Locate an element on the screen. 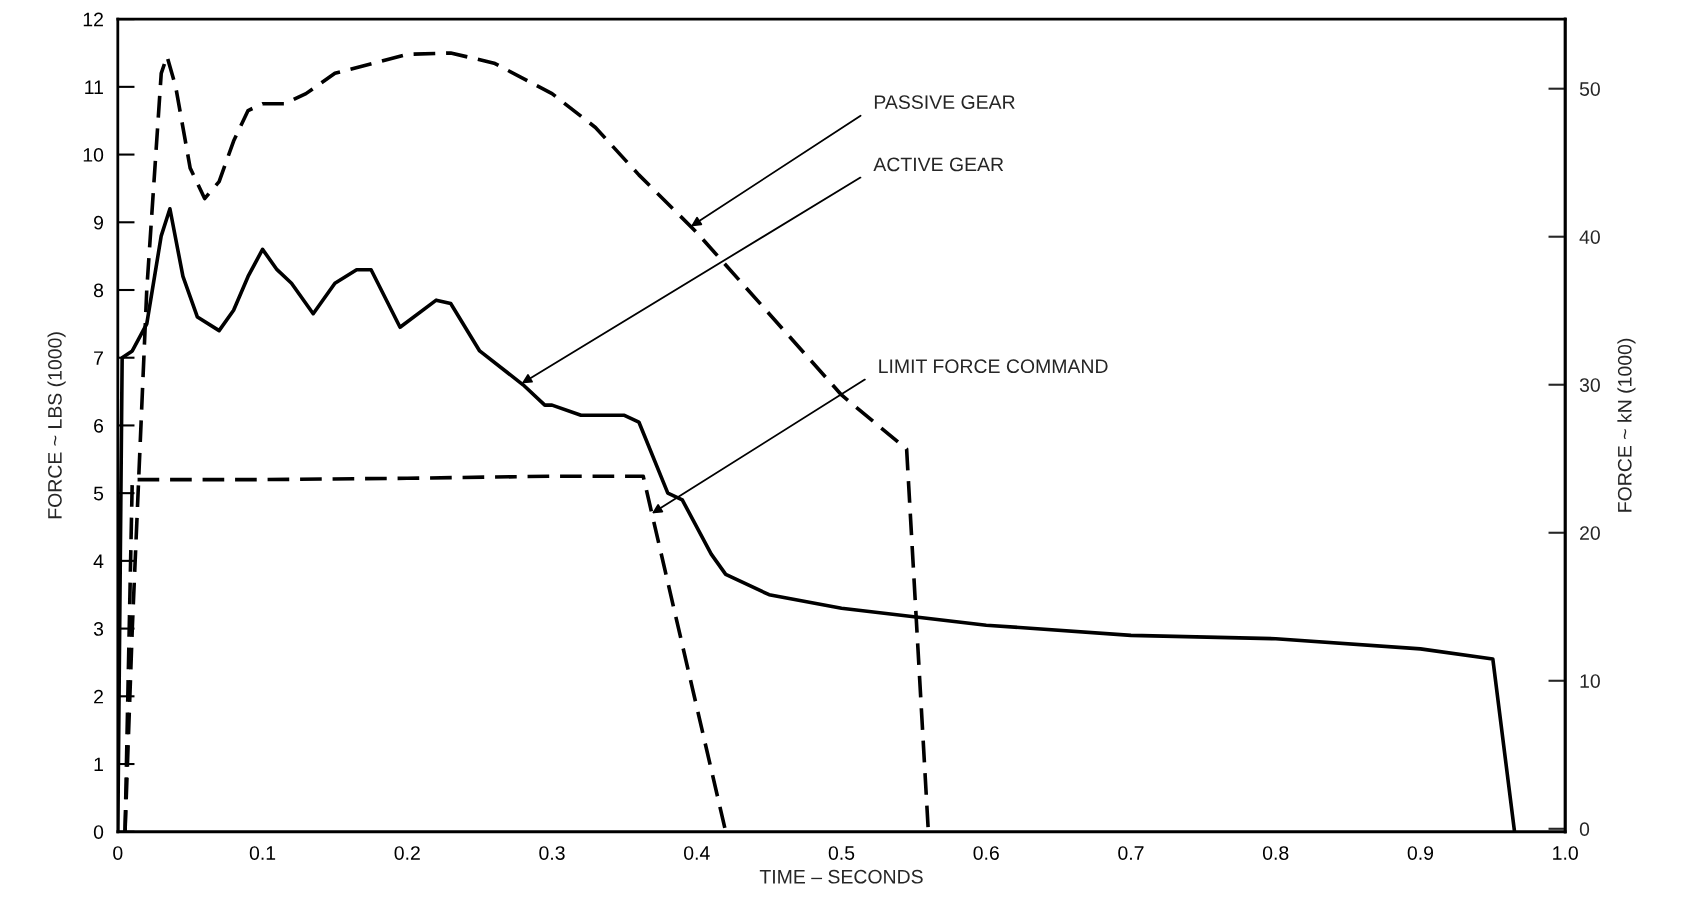 The image size is (1683, 911). y2-tick-label: 40 is located at coordinates (1589, 237).